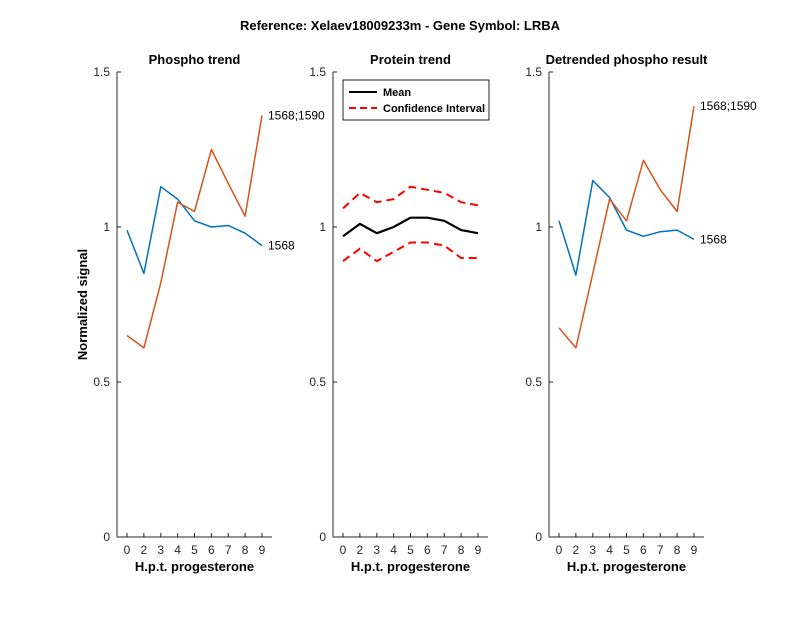 The width and height of the screenshot is (800, 618). I want to click on y-axis-label: Normalized signal, so click(82, 304).